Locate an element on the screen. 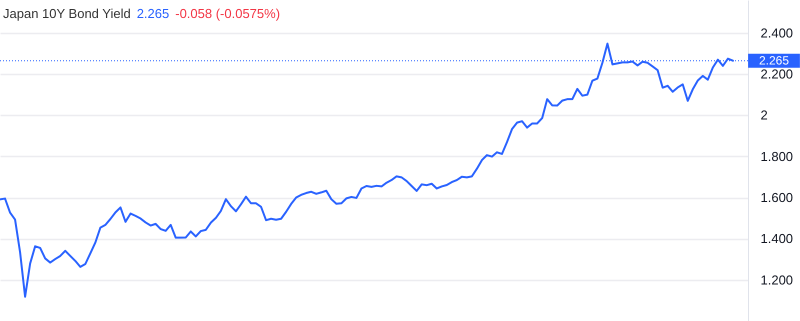 The image size is (800, 321). y-tick-label: 2.400 is located at coordinates (777, 32).